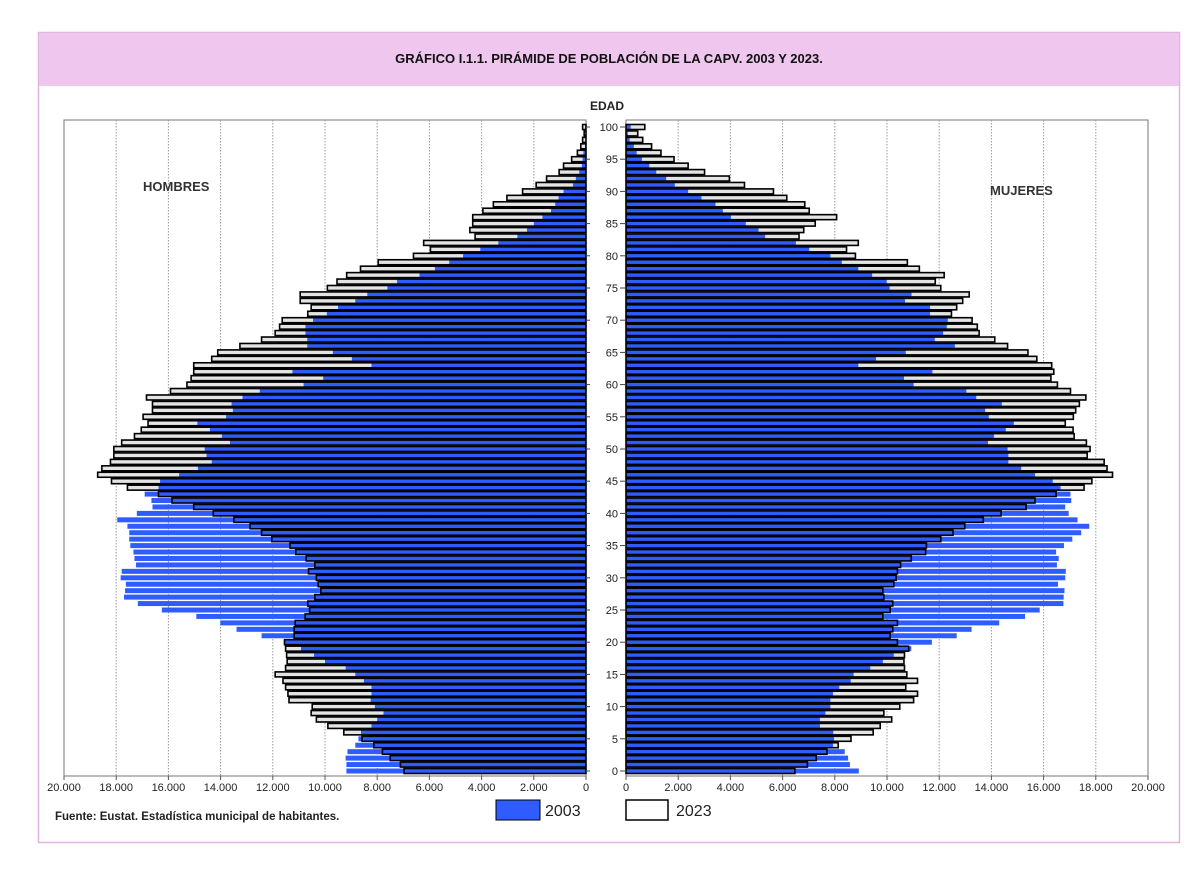  Describe the element at coordinates (612, 321) in the screenshot. I see `age-tick-label: 70` at that location.